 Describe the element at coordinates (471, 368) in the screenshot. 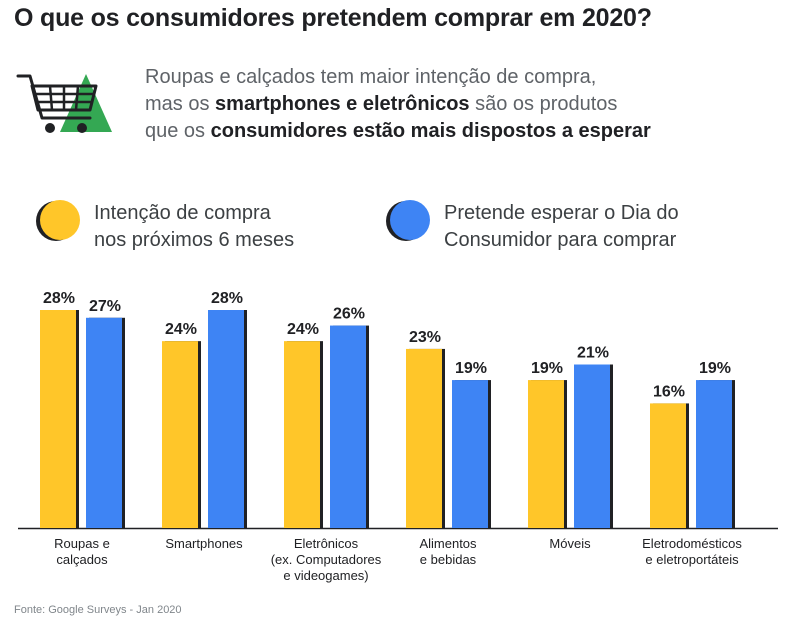

I see `data-label-s2-3: 19%` at that location.